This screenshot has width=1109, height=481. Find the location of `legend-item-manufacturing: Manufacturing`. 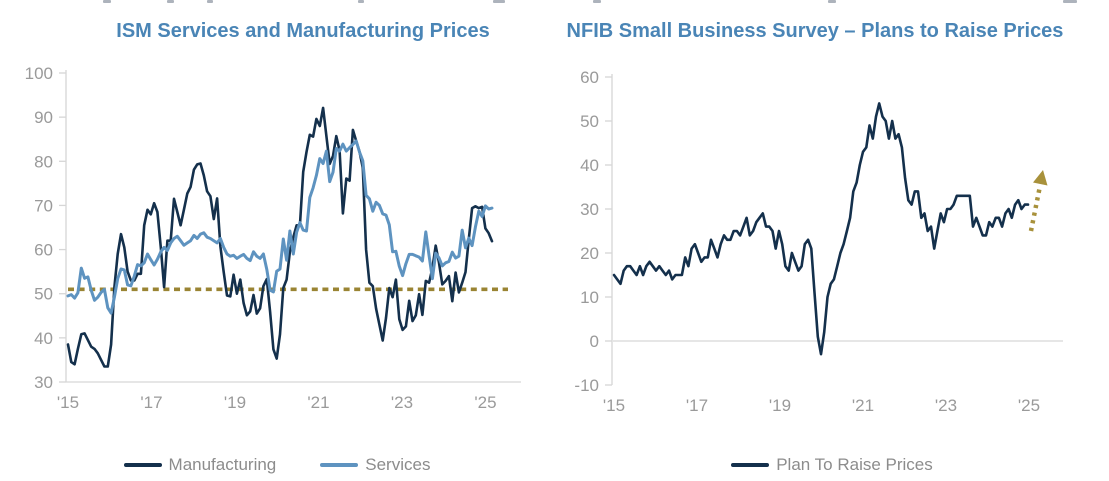

legend-item-manufacturing: Manufacturing is located at coordinates (200, 465).